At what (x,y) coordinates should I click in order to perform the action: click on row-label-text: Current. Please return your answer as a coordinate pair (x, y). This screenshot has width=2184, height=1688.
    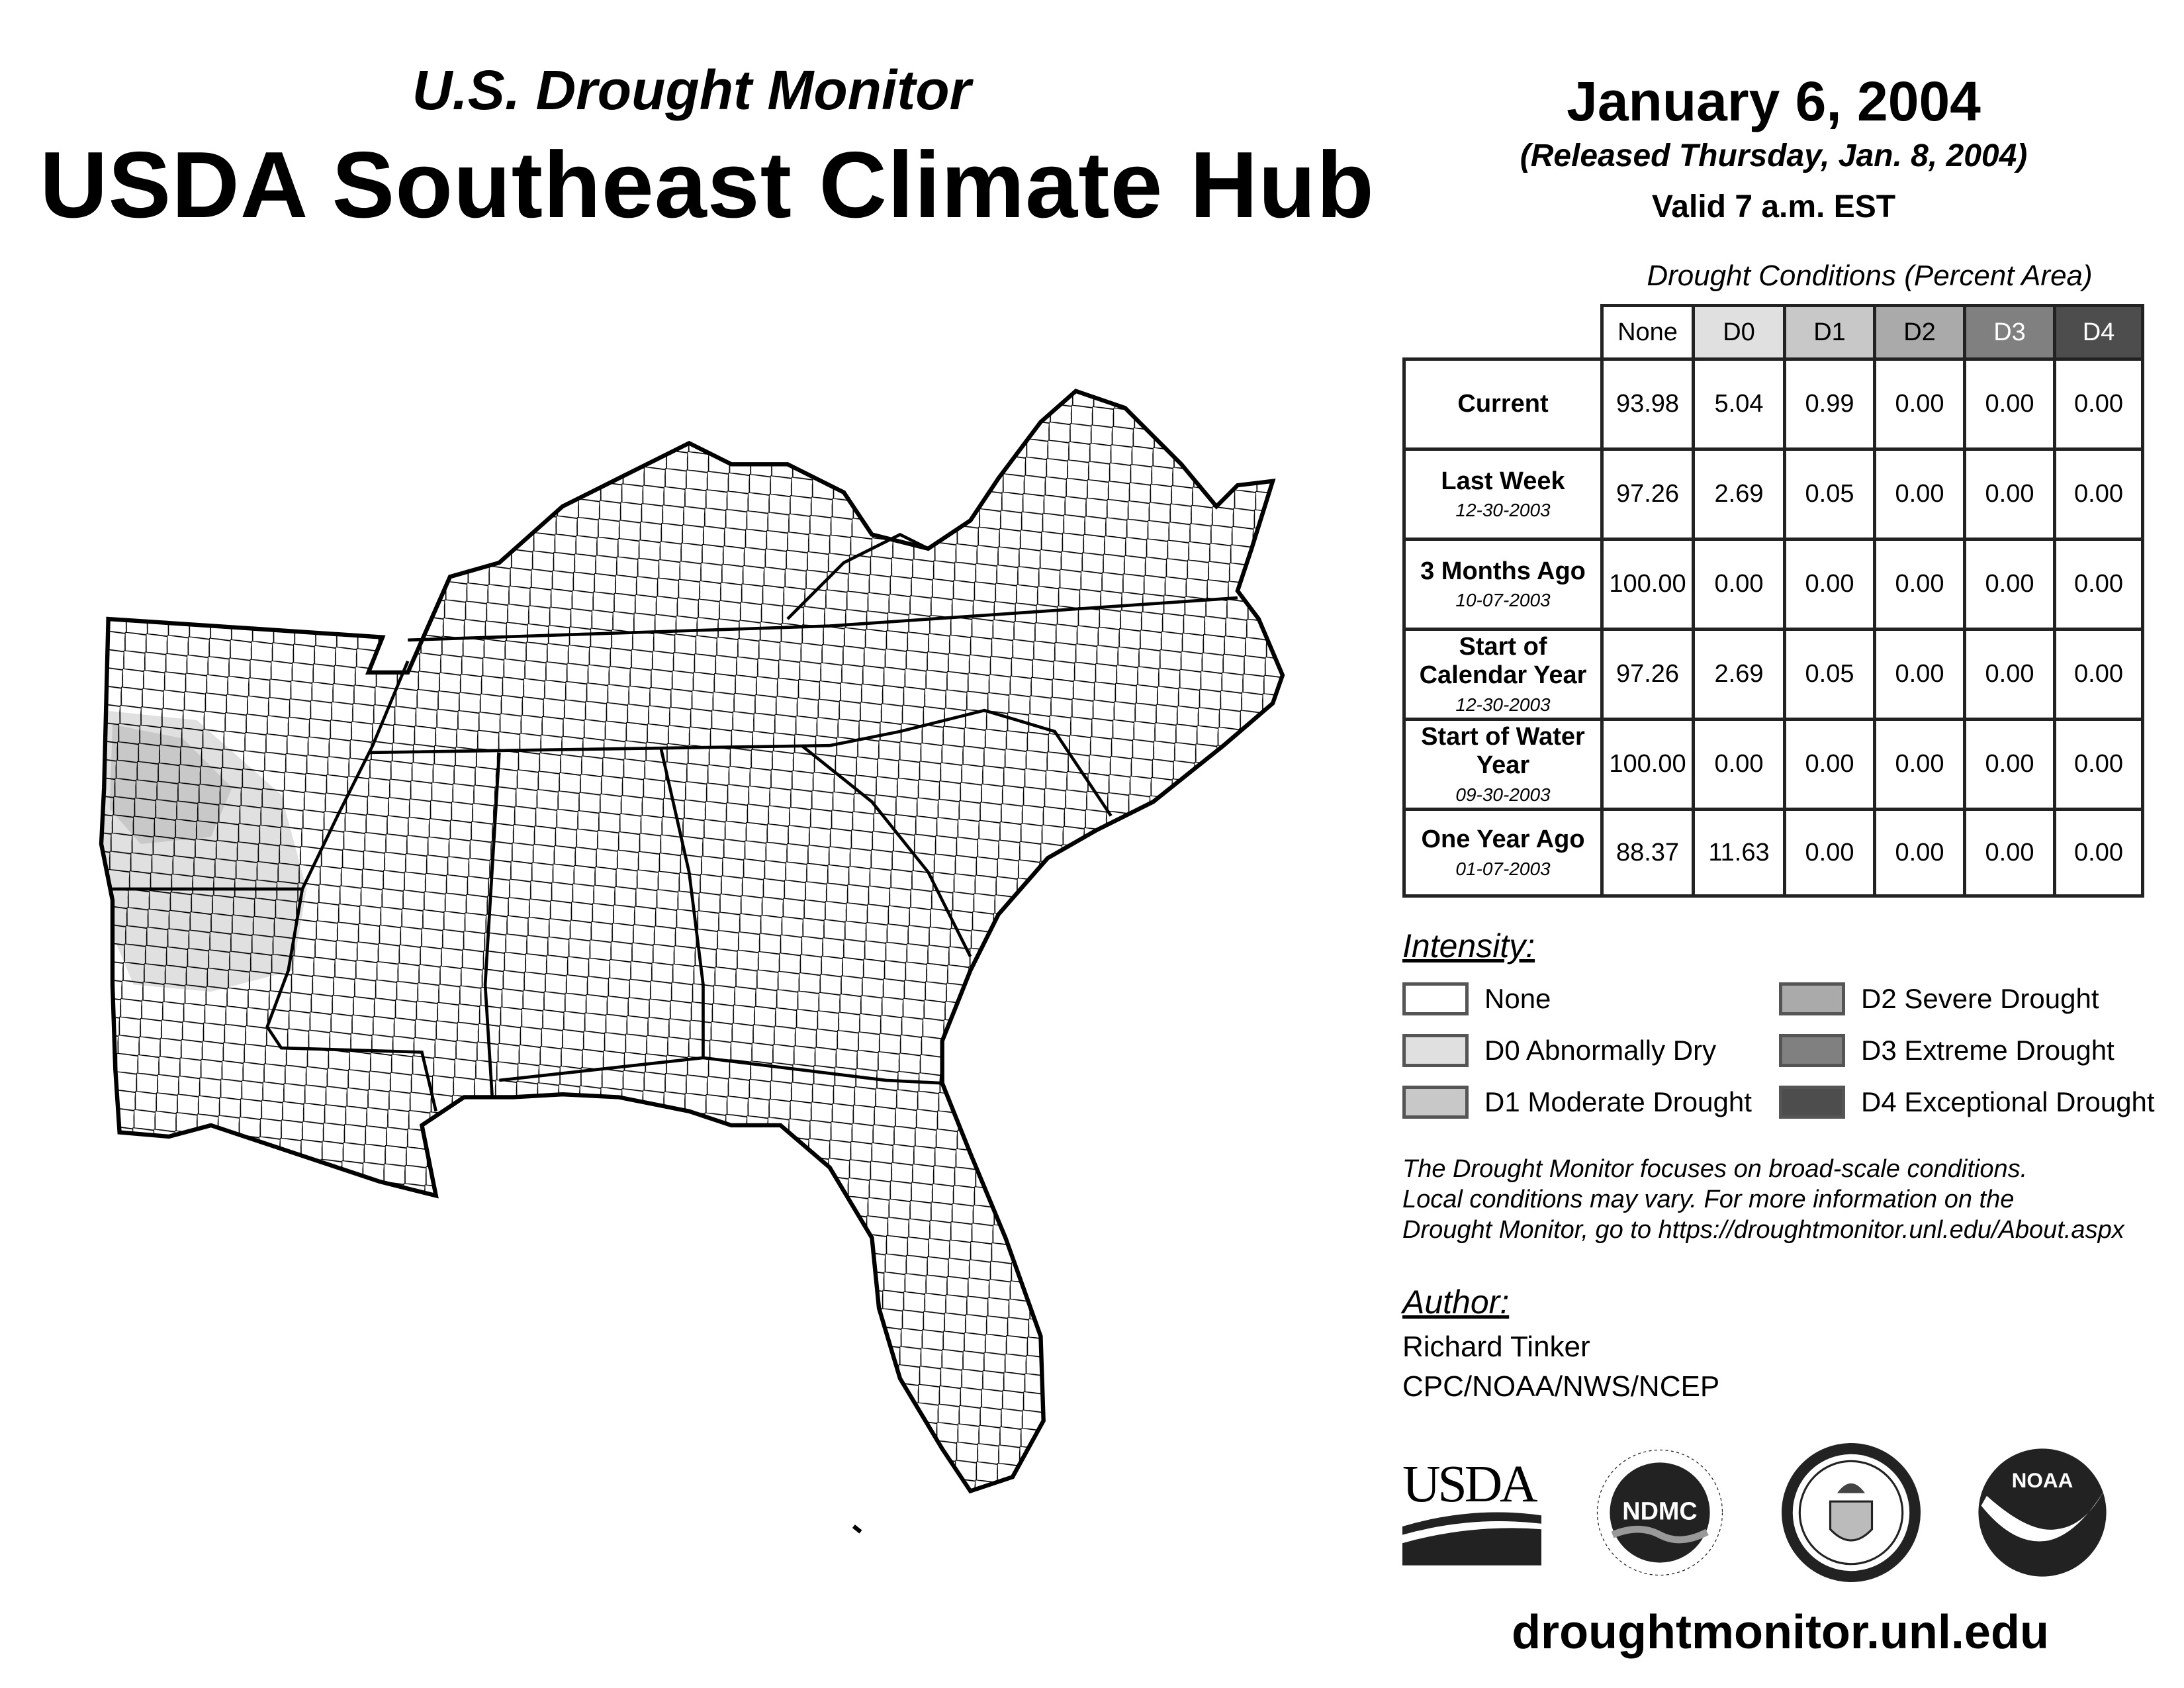
    Looking at the image, I should click on (1503, 403).